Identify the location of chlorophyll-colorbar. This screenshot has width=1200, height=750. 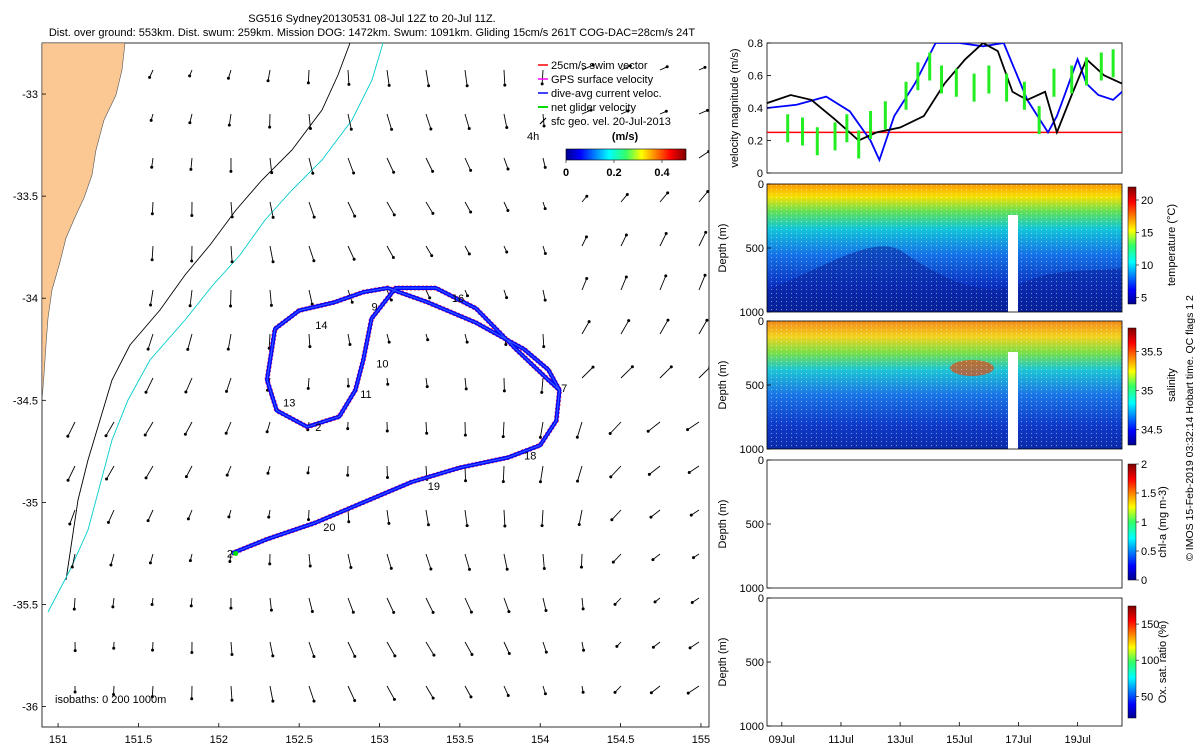
(1132, 522).